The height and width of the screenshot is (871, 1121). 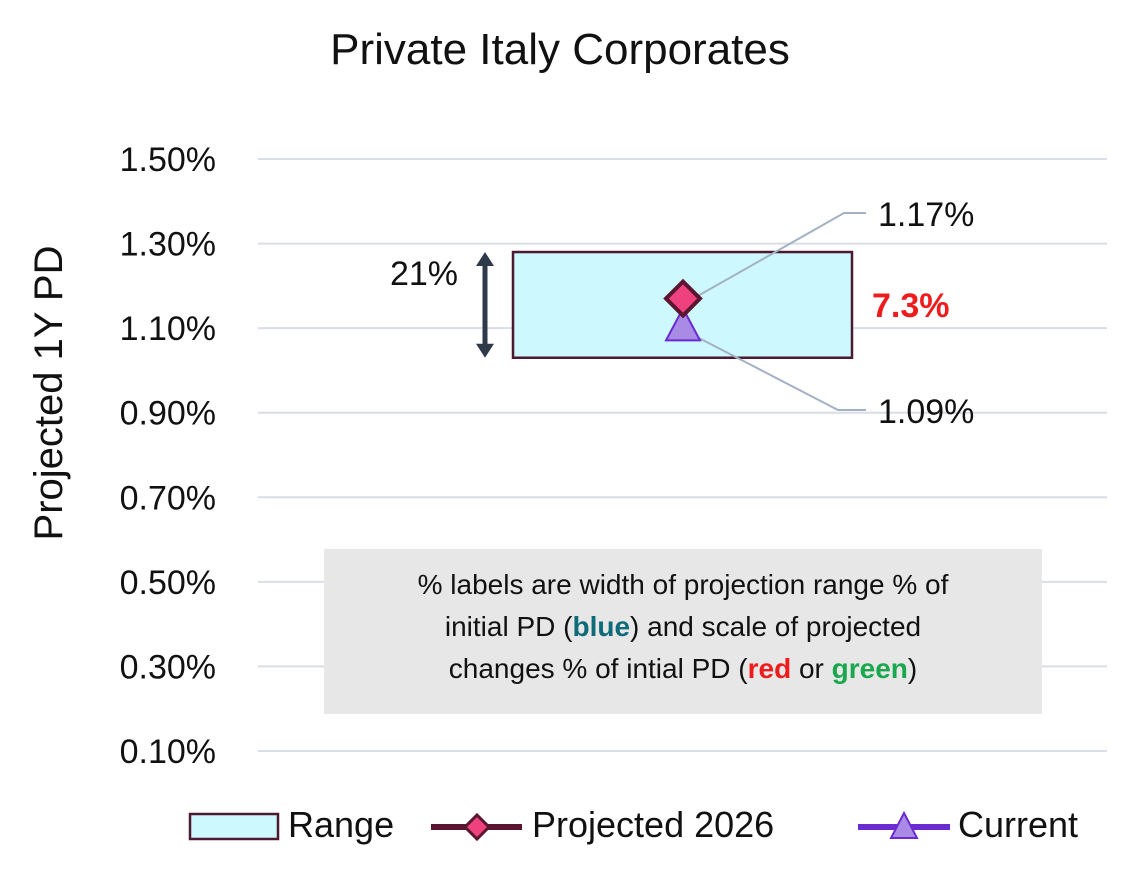 I want to click on chart-title: Private Italy Corporates, so click(x=560, y=49).